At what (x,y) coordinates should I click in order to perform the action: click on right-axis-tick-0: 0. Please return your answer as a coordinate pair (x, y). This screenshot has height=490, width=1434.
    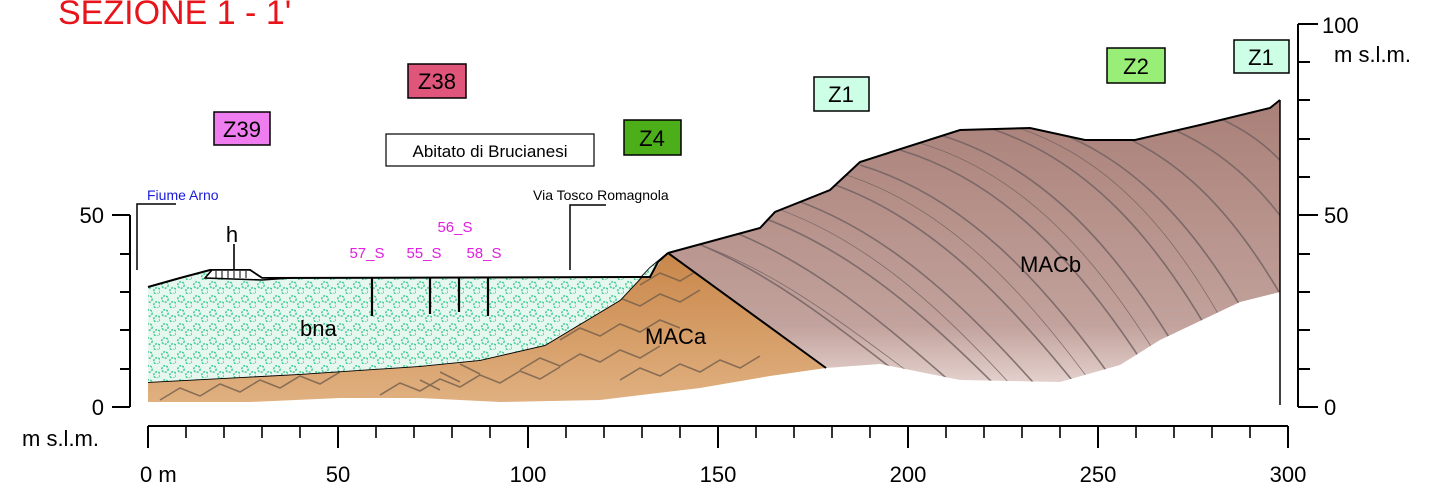
    Looking at the image, I should click on (1330, 407).